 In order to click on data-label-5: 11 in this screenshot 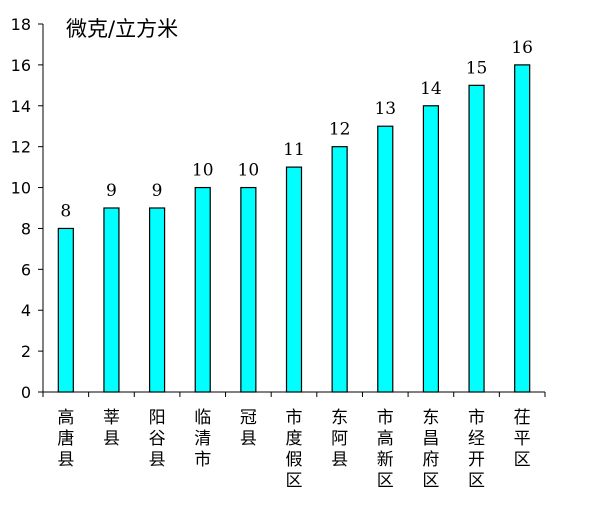, I will do `click(294, 150)`.